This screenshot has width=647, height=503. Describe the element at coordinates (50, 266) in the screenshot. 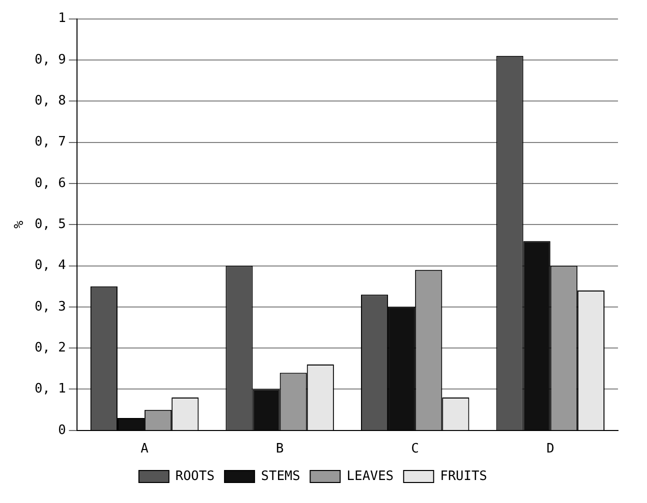

I see `y-tick-label: 0, 4` at that location.